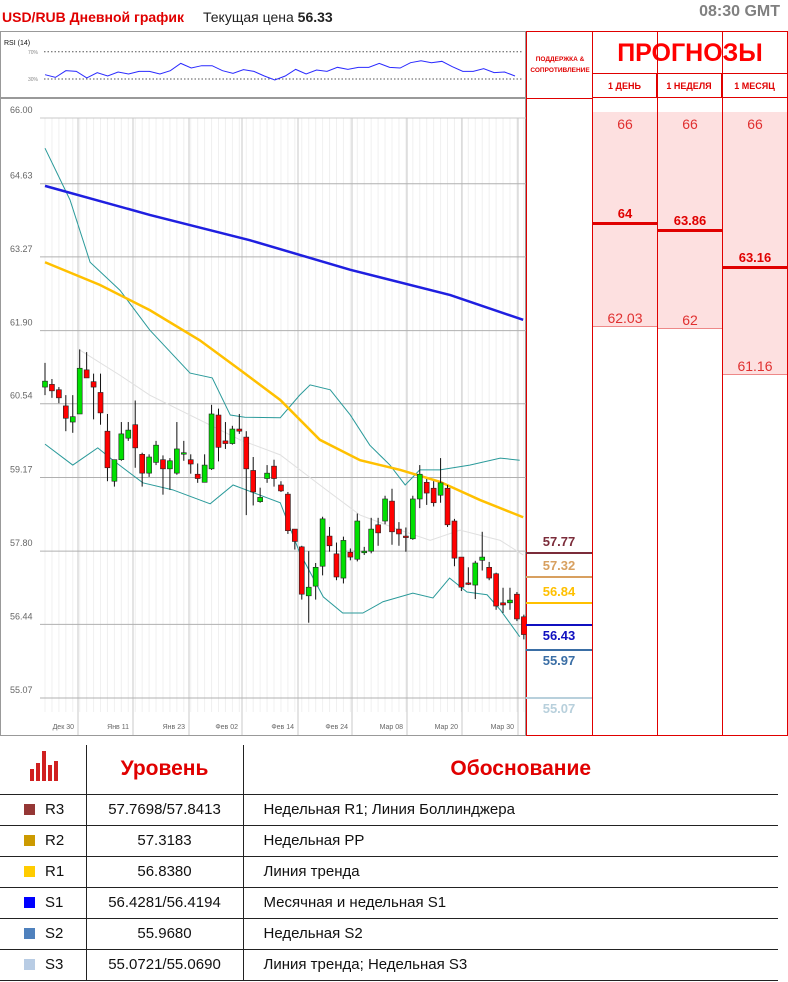  Describe the element at coordinates (55, 809) in the screenshot. I see `level-label: R3` at that location.